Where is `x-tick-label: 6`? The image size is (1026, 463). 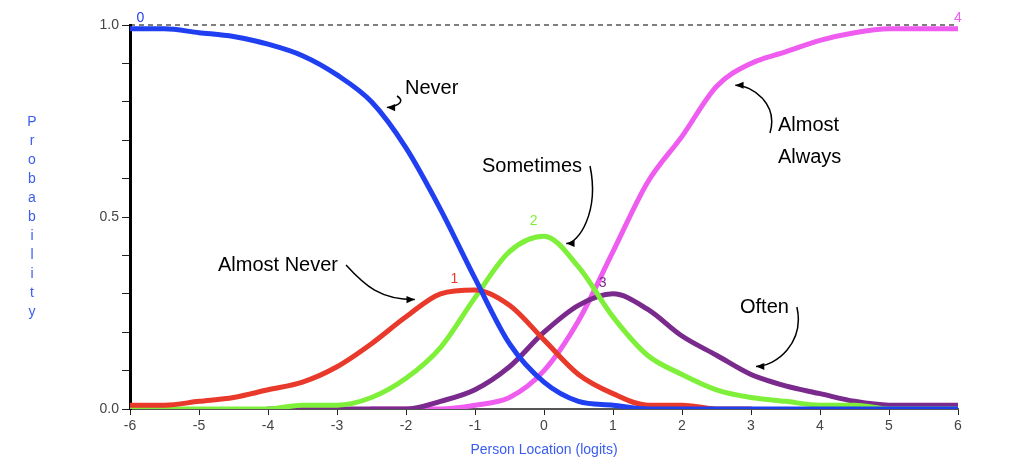
x-tick-label: 6 is located at coordinates (958, 425).